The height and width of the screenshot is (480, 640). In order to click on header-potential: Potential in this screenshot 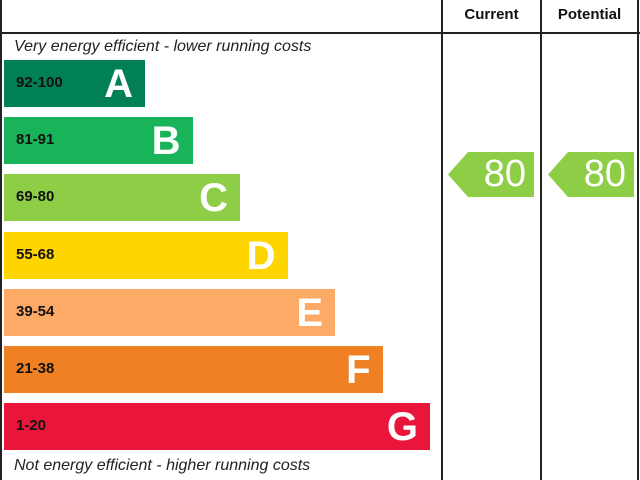, I will do `click(589, 14)`.